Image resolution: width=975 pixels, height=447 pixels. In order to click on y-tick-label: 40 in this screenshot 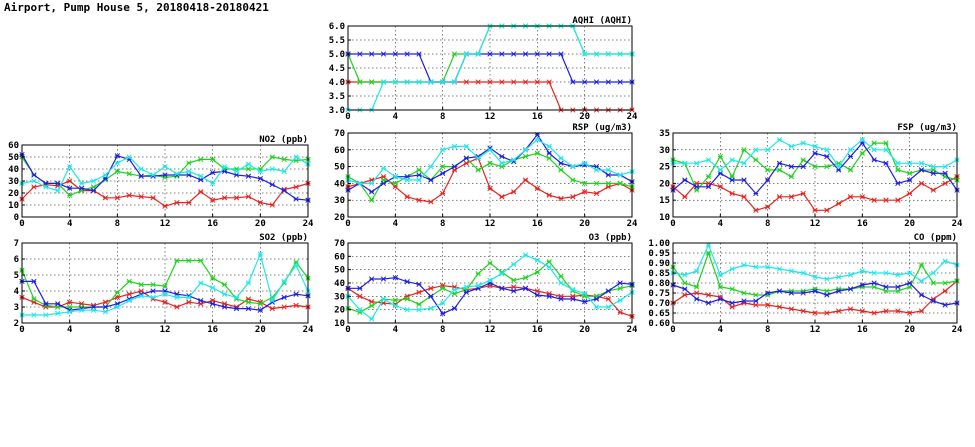, I will do `click(339, 184)`.